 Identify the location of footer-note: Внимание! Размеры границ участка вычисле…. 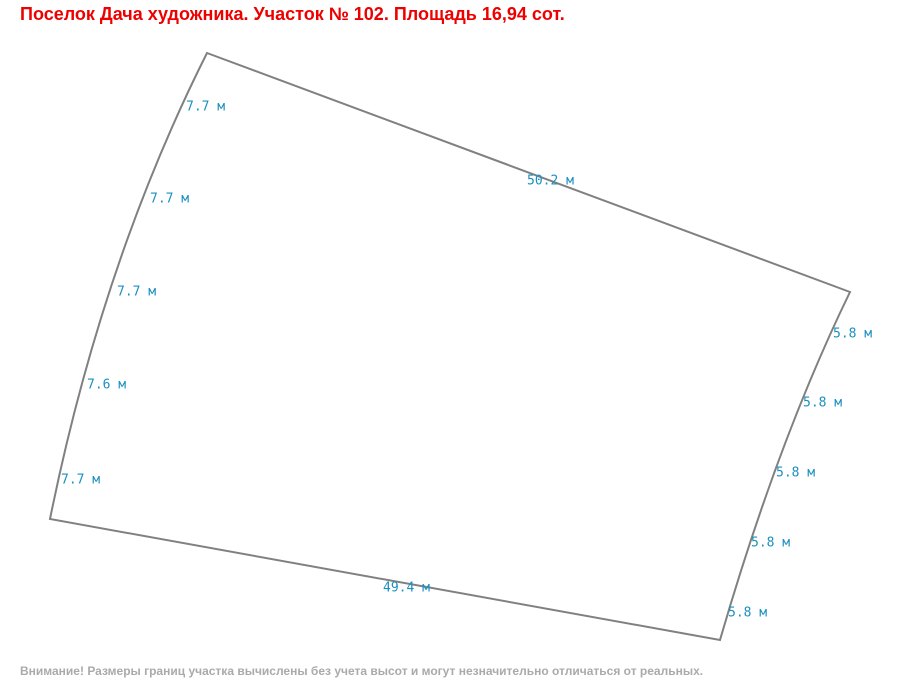
(361, 671).